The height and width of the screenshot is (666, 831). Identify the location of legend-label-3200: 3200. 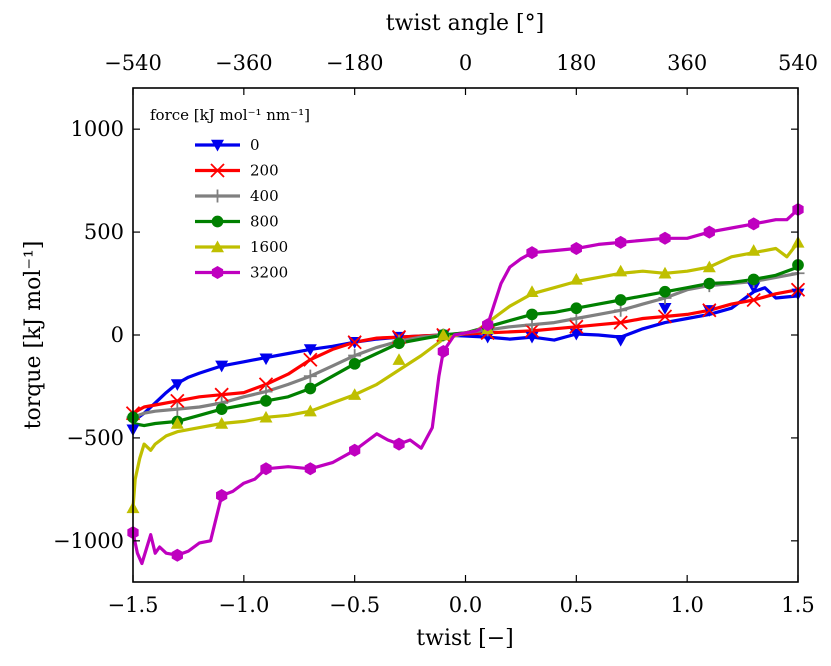
(269, 273).